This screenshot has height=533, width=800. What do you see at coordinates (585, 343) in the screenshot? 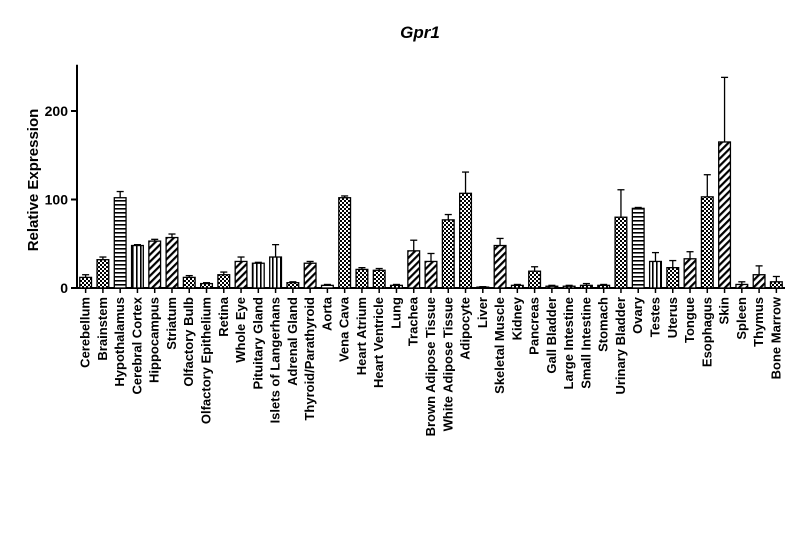
I see `x-tick-label: Small Intestine` at bounding box center [585, 343].